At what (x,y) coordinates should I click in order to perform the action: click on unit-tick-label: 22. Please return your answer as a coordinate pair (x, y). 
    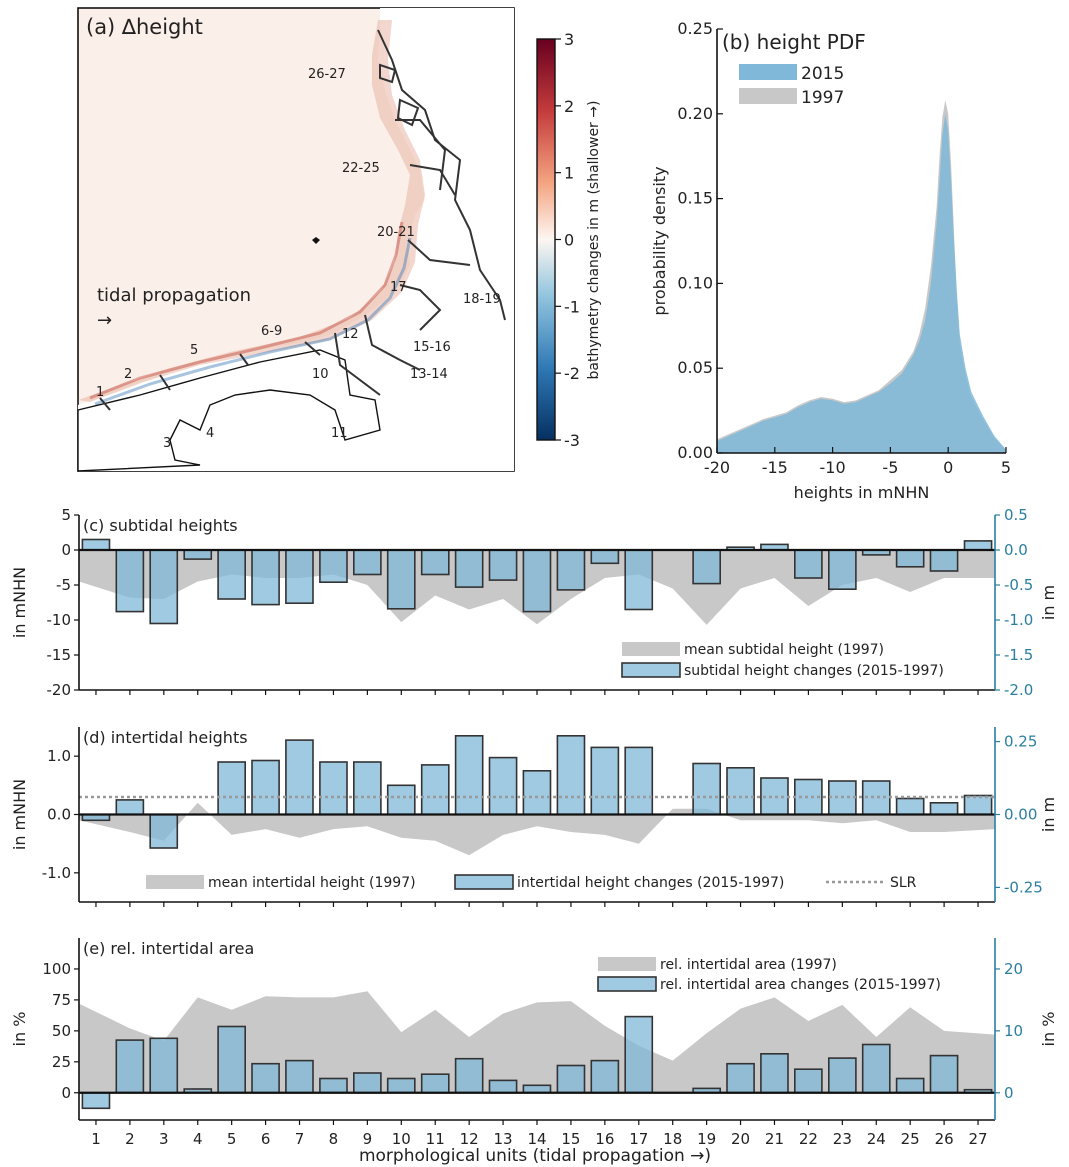
    Looking at the image, I should click on (808, 1139).